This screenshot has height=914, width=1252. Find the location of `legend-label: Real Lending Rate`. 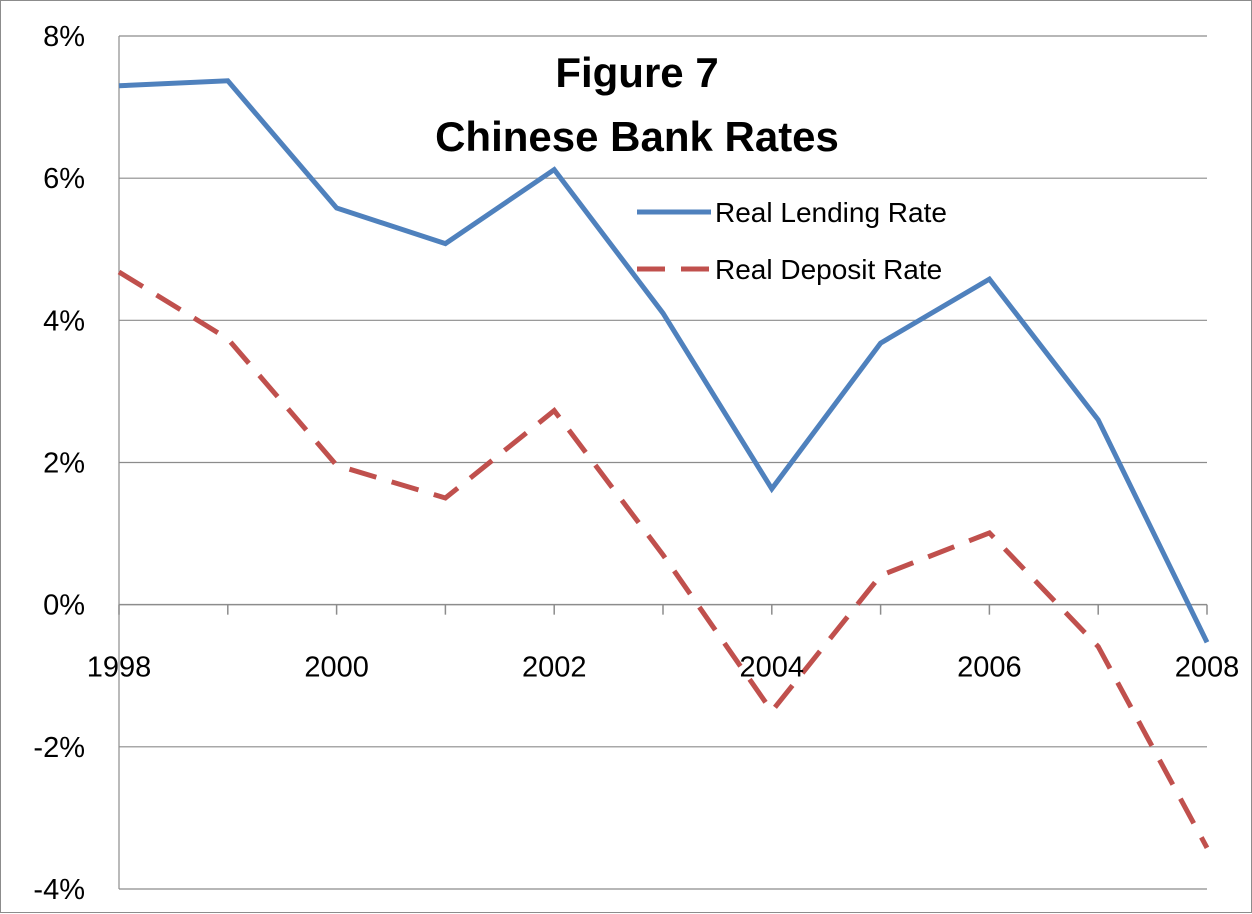

legend-label: Real Lending Rate is located at coordinates (831, 212).